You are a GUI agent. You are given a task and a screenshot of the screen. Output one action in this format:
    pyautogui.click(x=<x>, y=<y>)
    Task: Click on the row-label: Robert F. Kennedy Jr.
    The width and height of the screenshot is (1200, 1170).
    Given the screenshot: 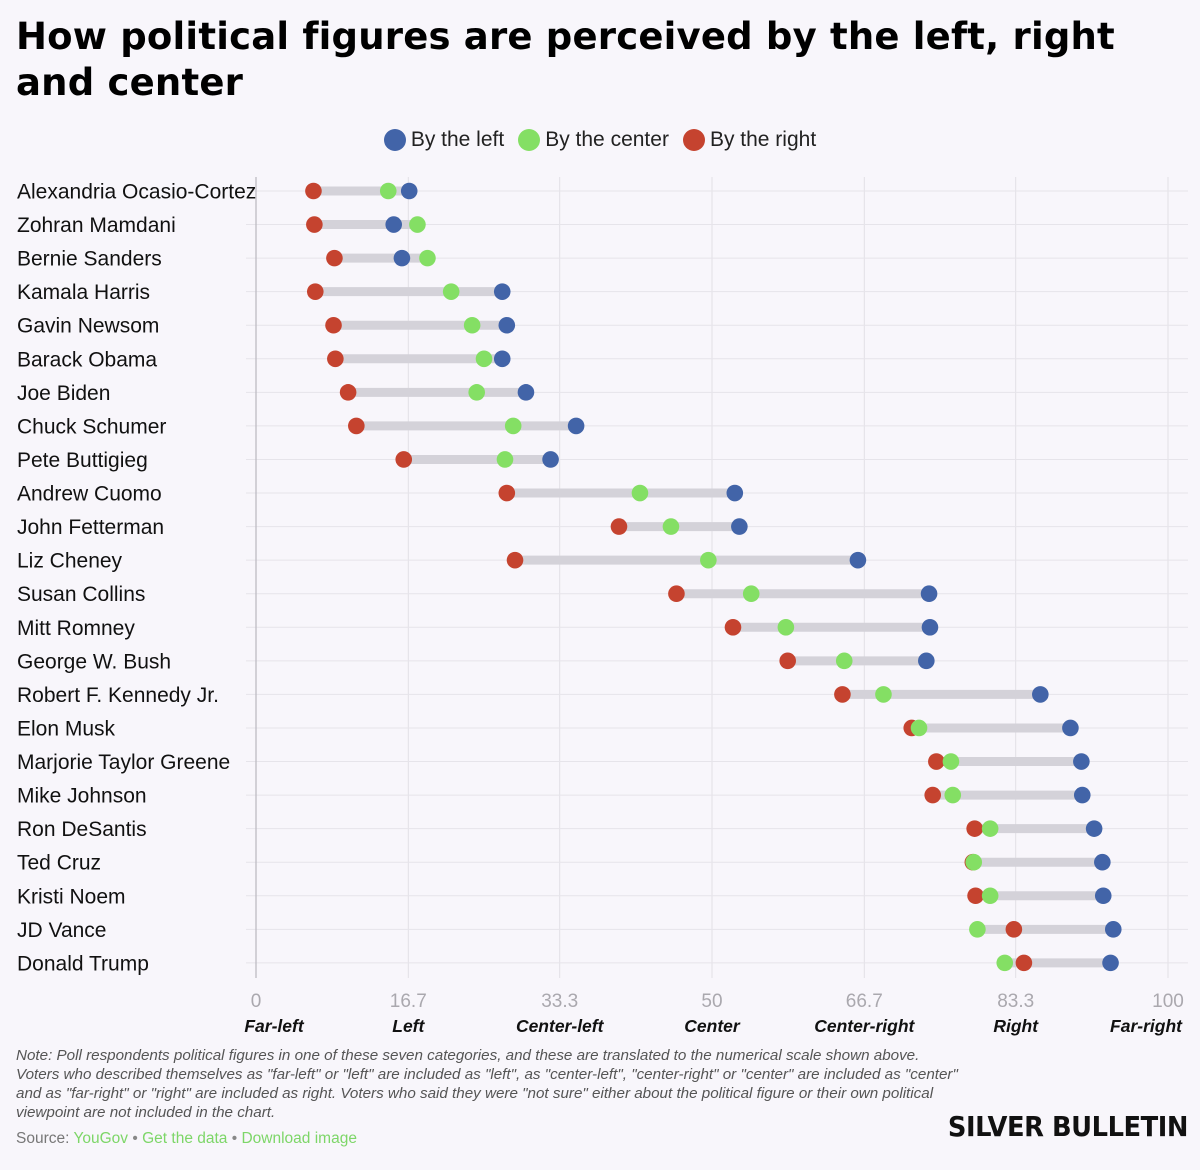 What is the action you would take?
    pyautogui.click(x=118, y=695)
    